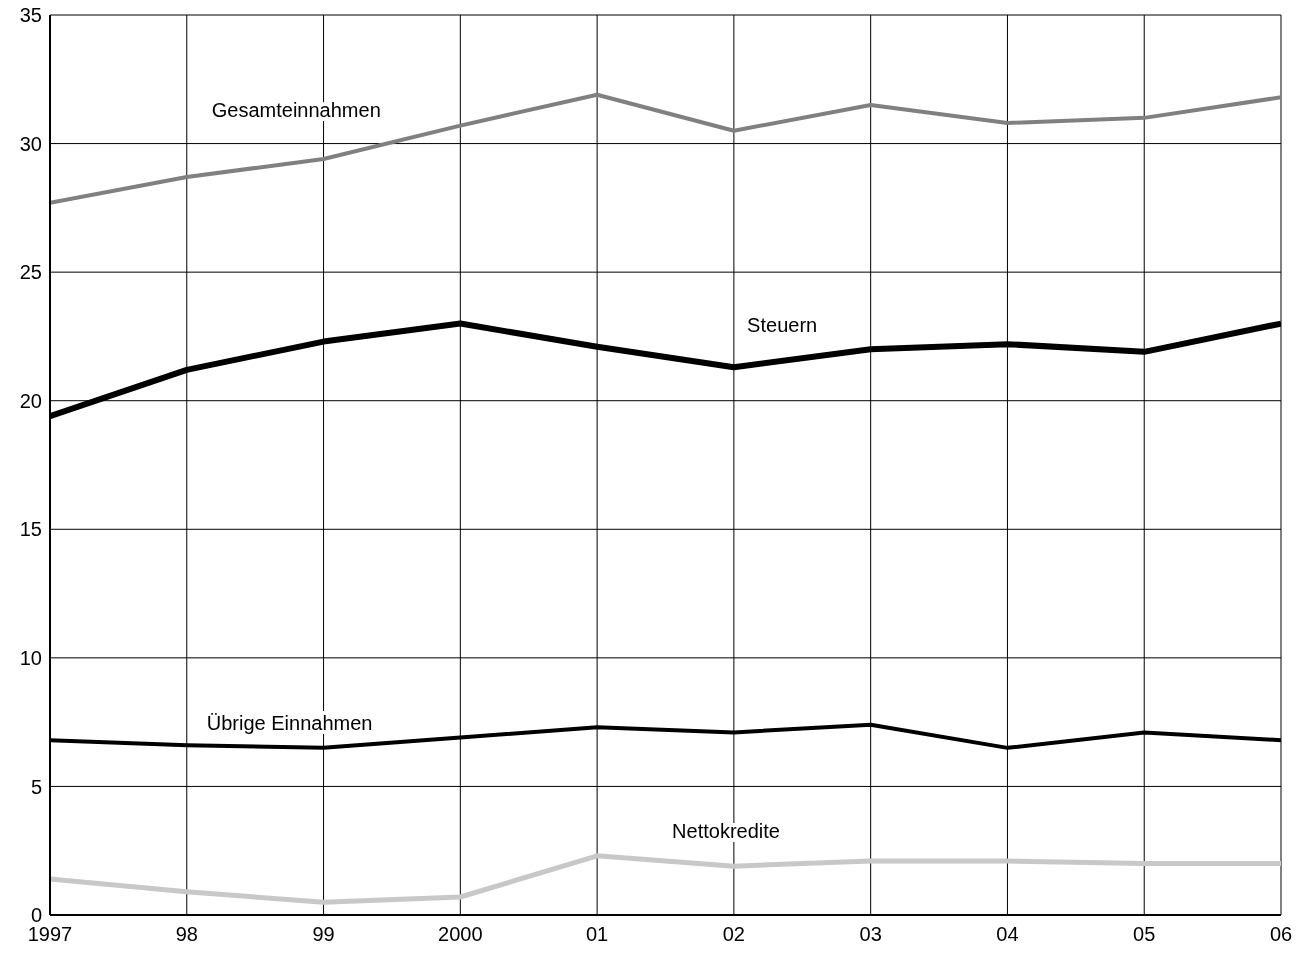  Describe the element at coordinates (665, 148) in the screenshot. I see `line-series` at that location.